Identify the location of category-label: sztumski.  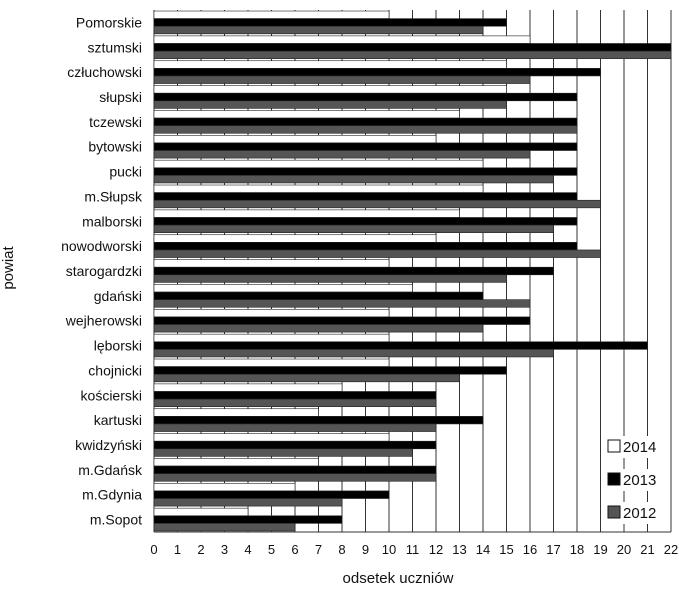
(115, 47).